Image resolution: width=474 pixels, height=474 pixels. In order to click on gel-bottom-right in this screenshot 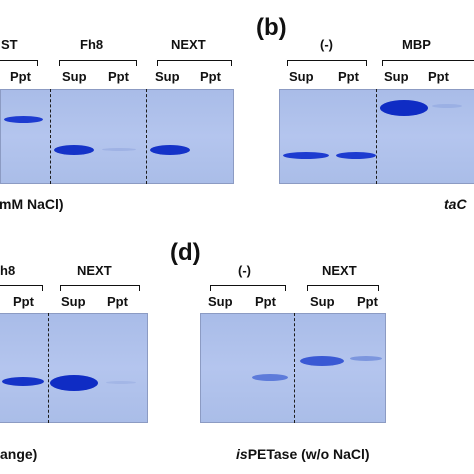, I will do `click(293, 368)`.